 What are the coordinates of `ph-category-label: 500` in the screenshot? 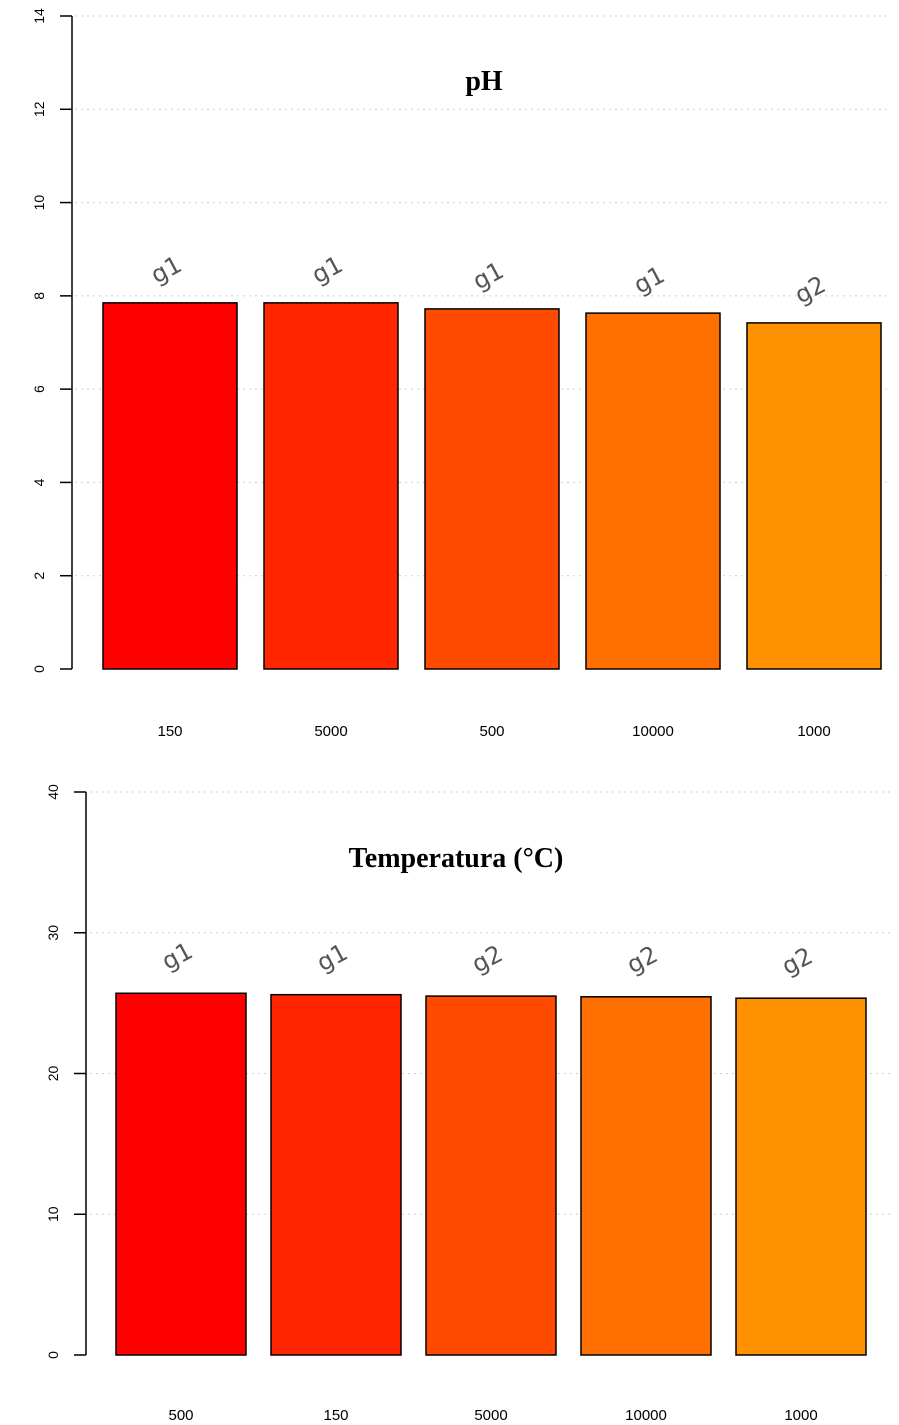 It's located at (491, 731).